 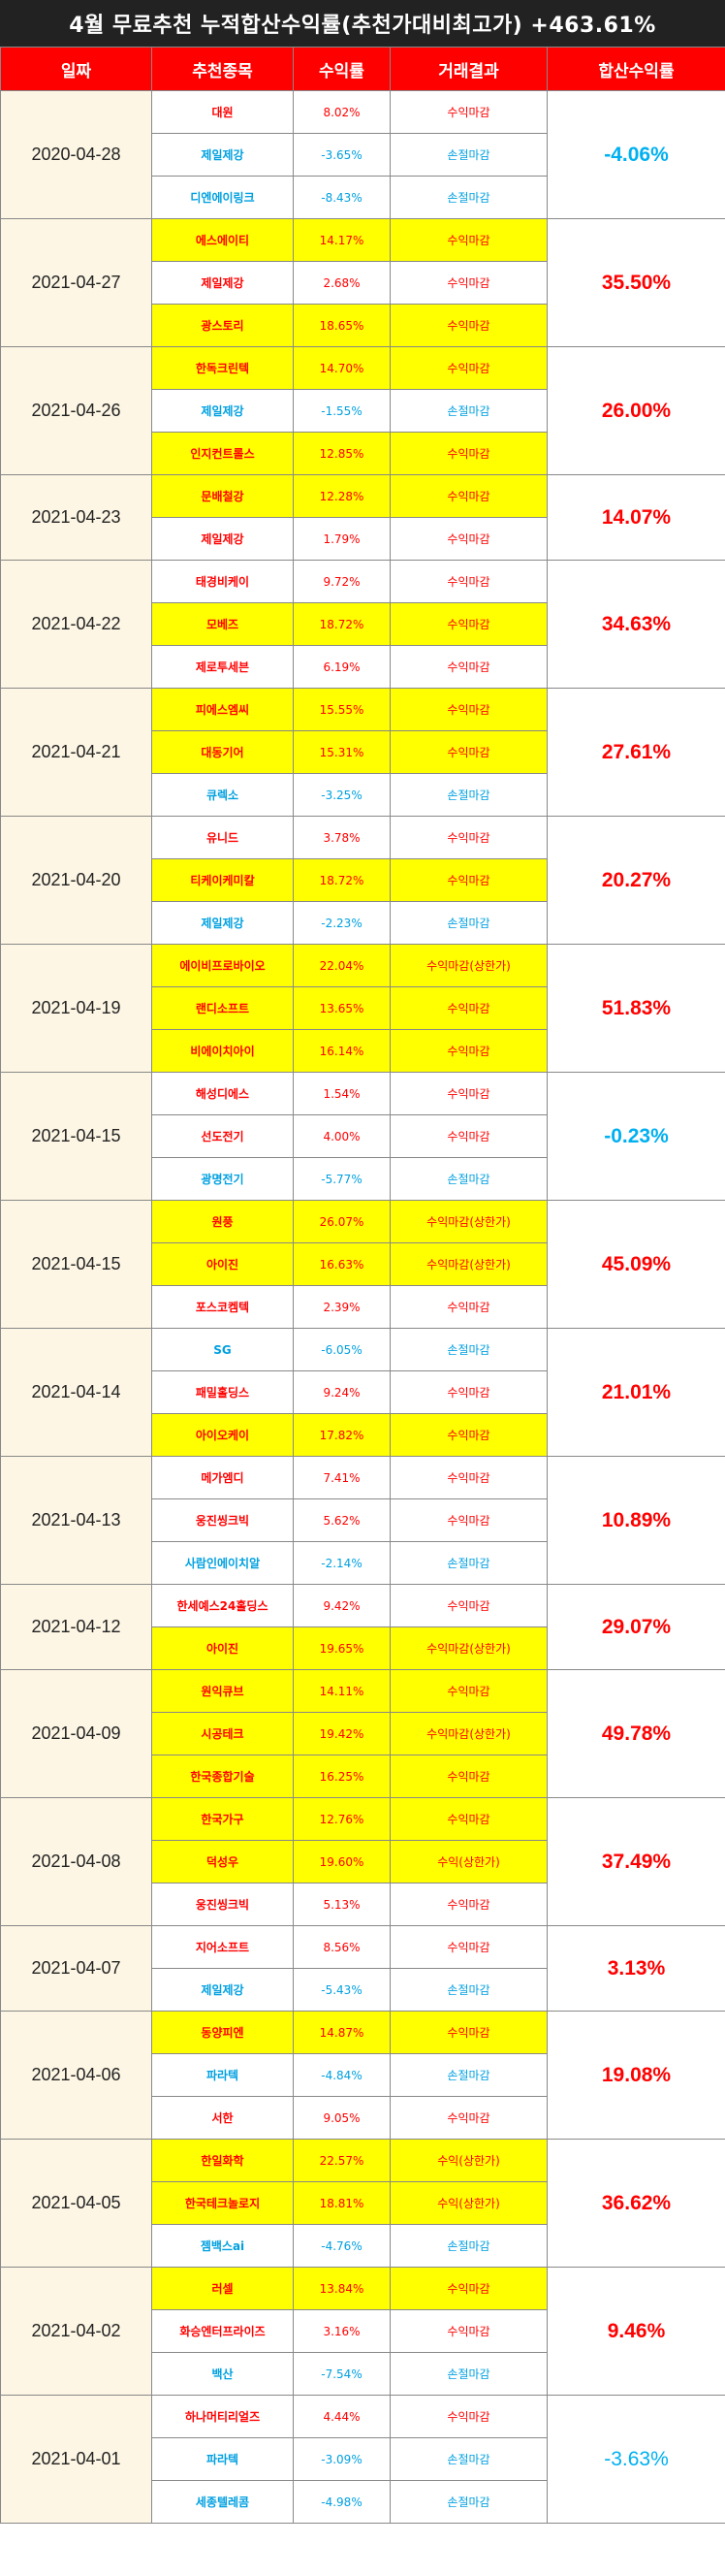 I want to click on stock-name: 대동기어, so click(x=222, y=752).